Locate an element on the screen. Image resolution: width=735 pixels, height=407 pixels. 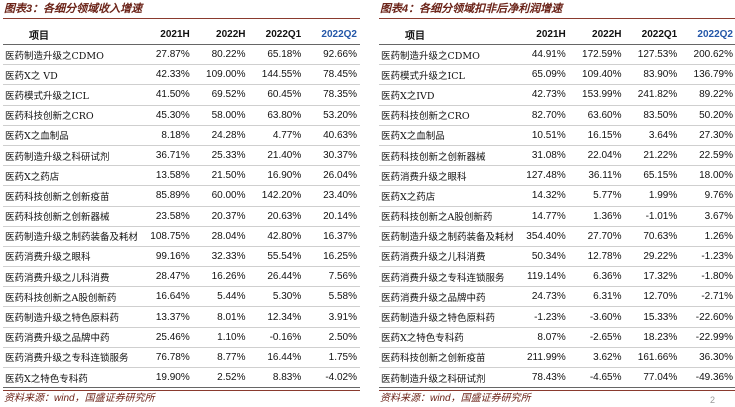
cell-value: 21.40% is located at coordinates (276, 156).